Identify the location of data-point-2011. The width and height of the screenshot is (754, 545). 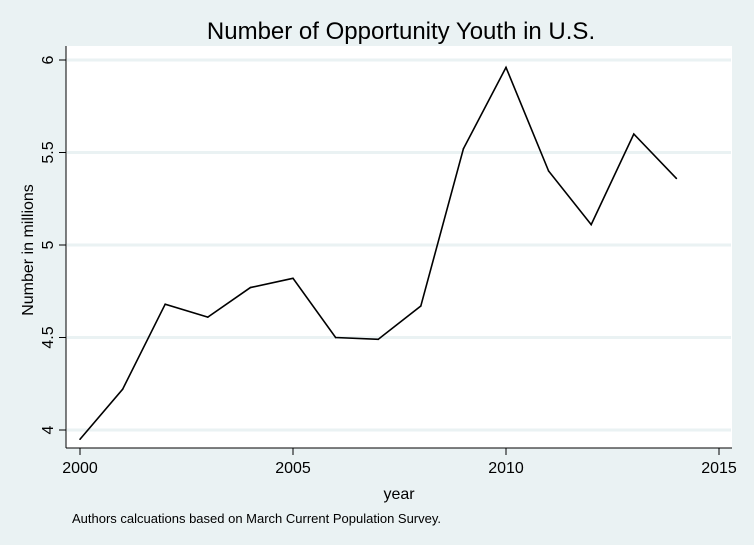
(548, 171).